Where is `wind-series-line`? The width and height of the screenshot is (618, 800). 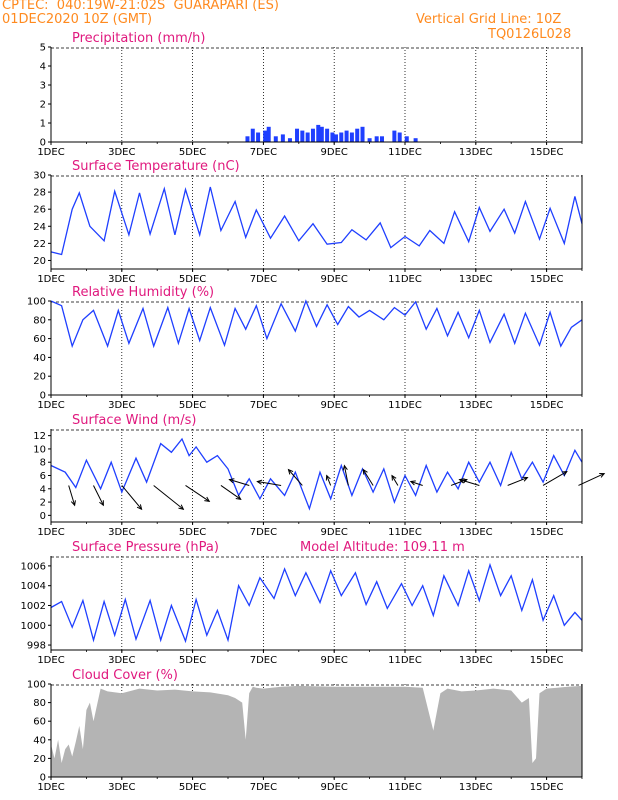
wind-series-line is located at coordinates (316, 474).